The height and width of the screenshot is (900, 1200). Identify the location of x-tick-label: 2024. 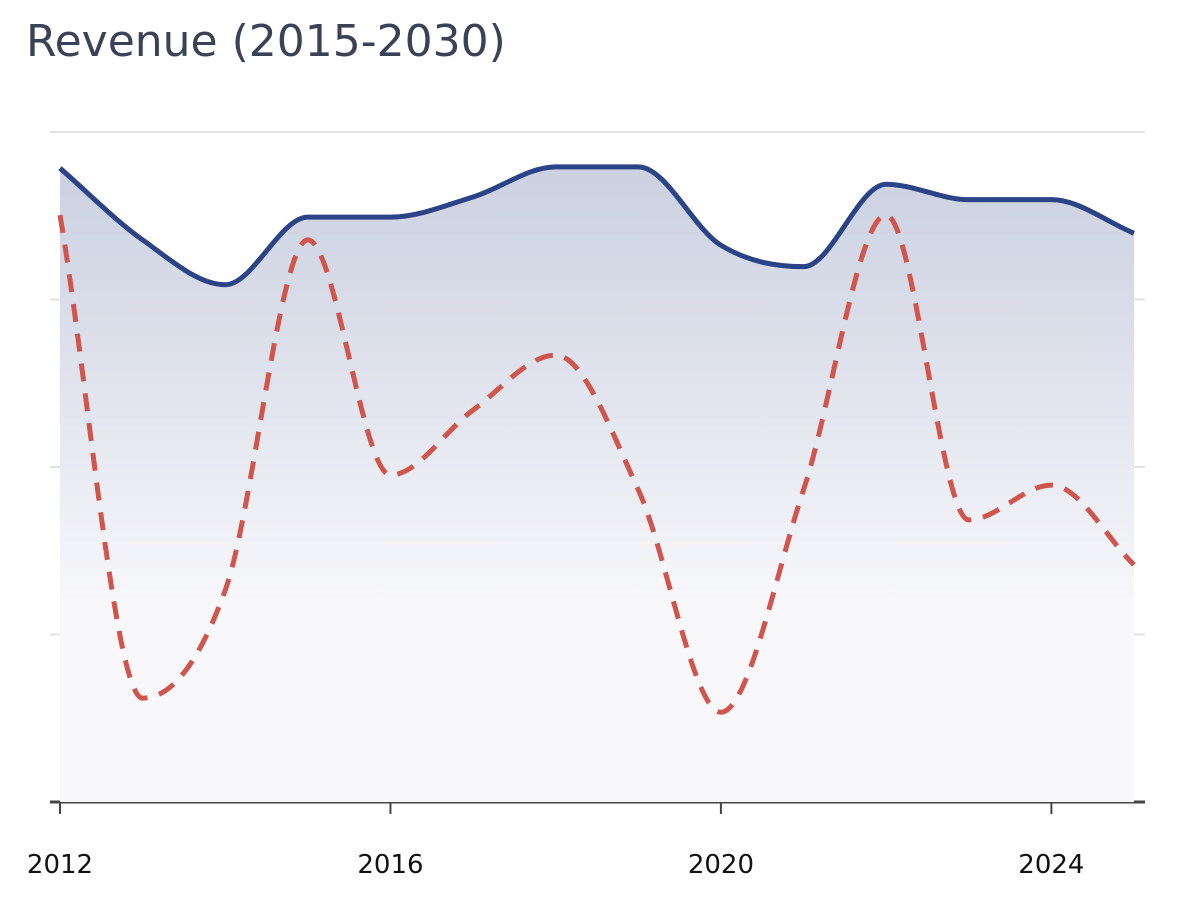
(1051, 865).